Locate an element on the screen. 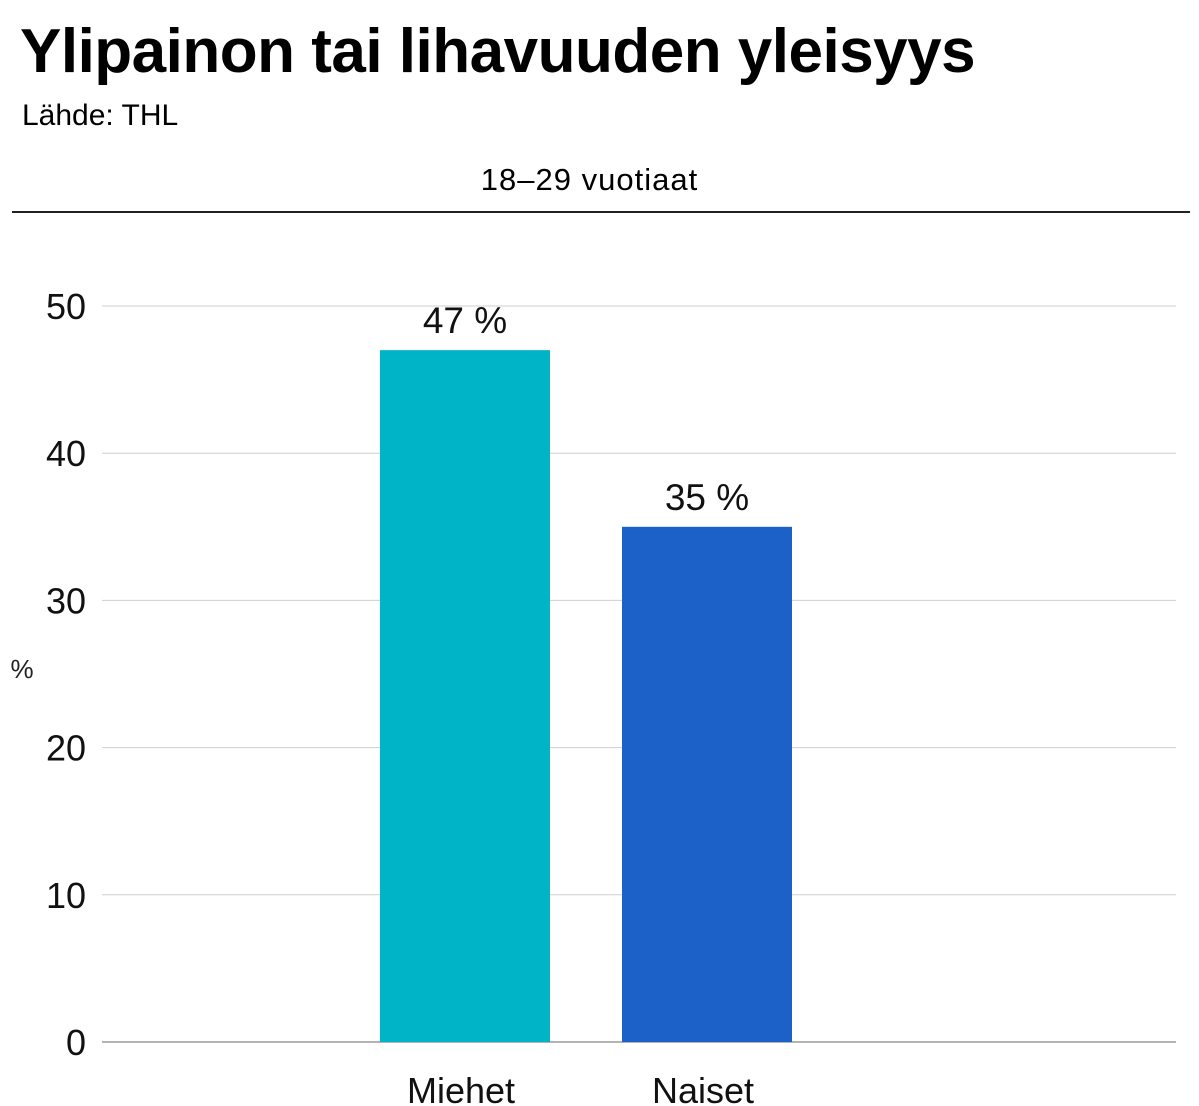  bar-naiset is located at coordinates (707, 784).